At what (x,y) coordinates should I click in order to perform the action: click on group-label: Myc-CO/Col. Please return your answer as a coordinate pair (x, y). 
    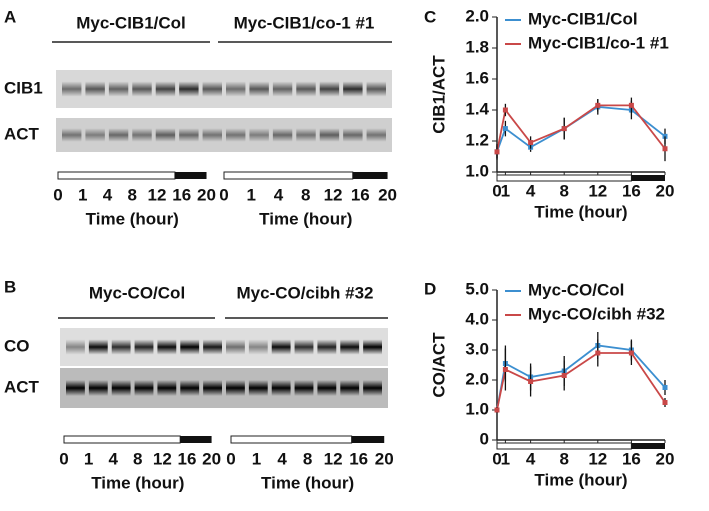
    Looking at the image, I should click on (137, 292).